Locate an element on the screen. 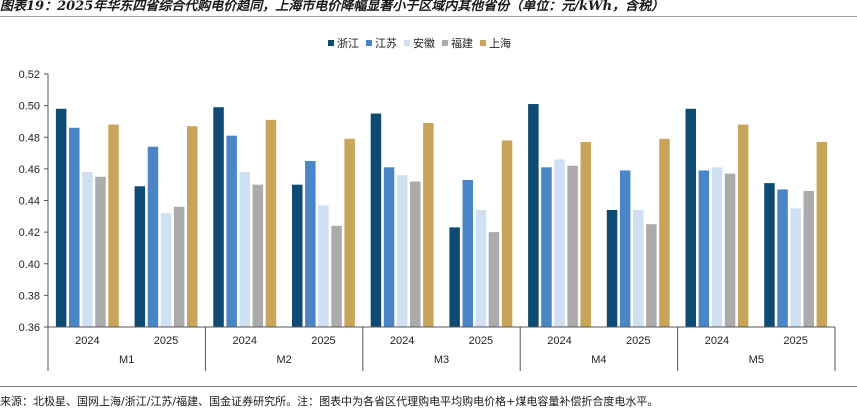 This screenshot has width=857, height=417. bar-安徽-M3-2024 is located at coordinates (402, 251).